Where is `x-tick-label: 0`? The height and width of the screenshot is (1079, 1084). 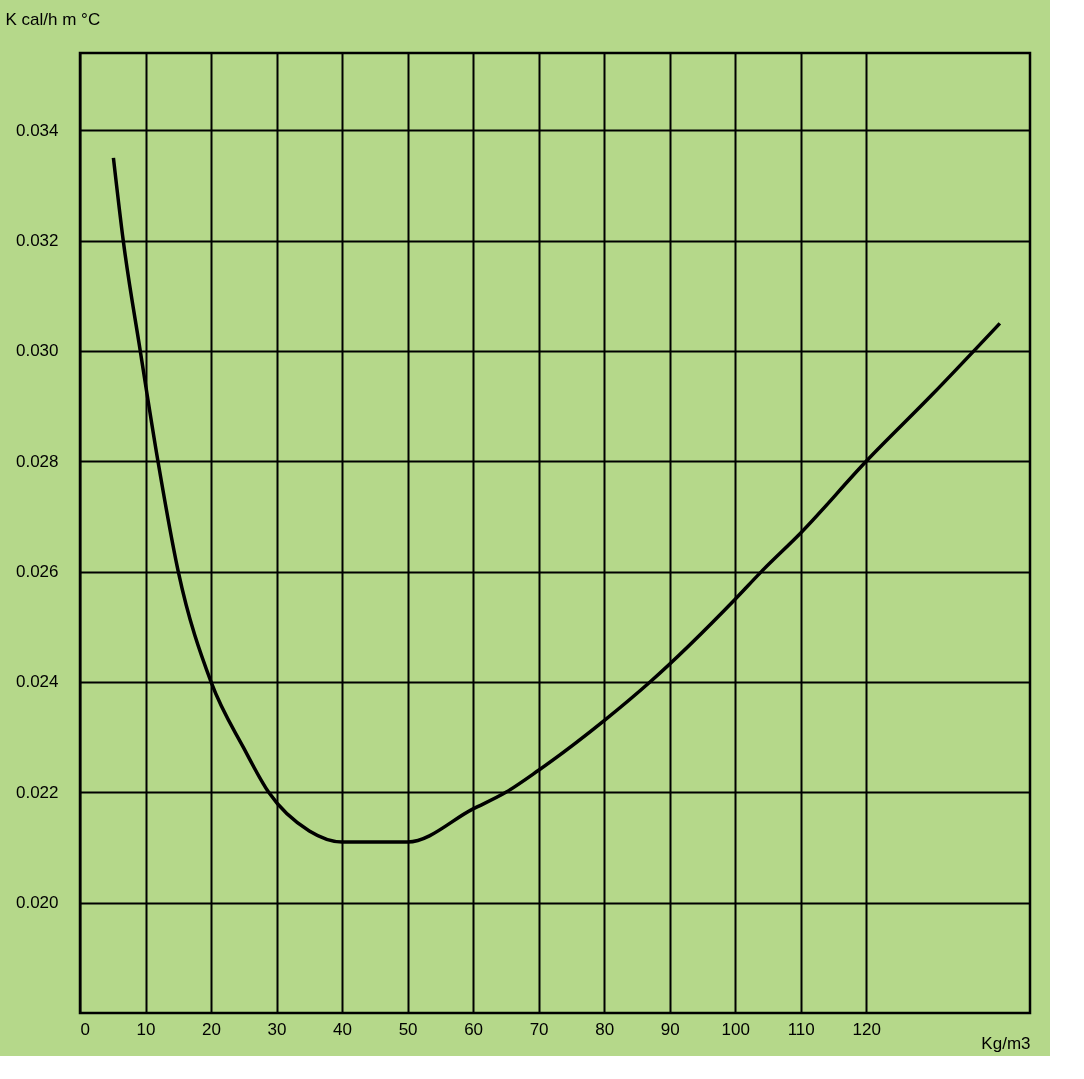
x-tick-label: 0 is located at coordinates (85, 1029).